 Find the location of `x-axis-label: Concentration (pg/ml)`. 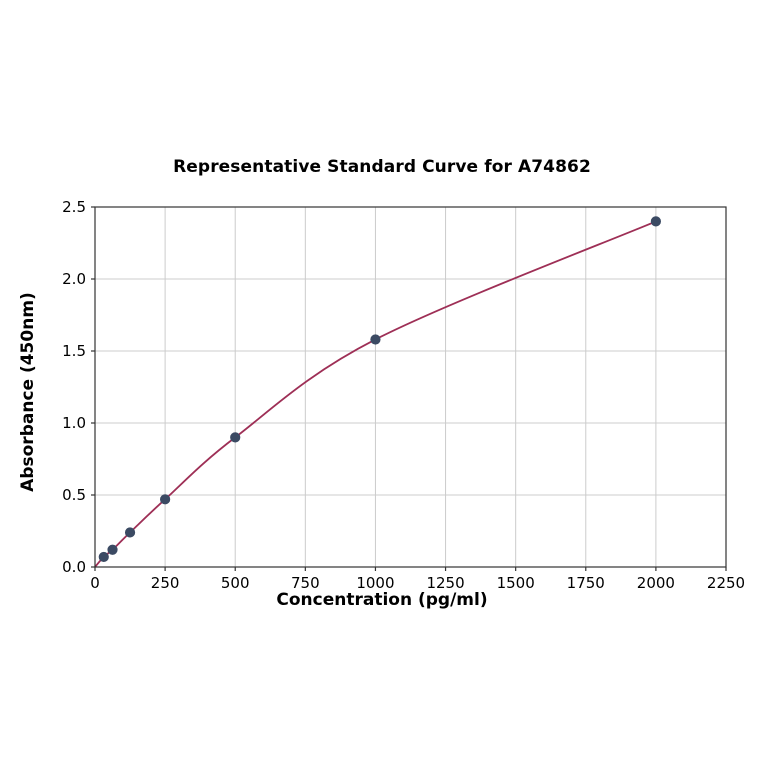

x-axis-label: Concentration (pg/ml) is located at coordinates (382, 600).